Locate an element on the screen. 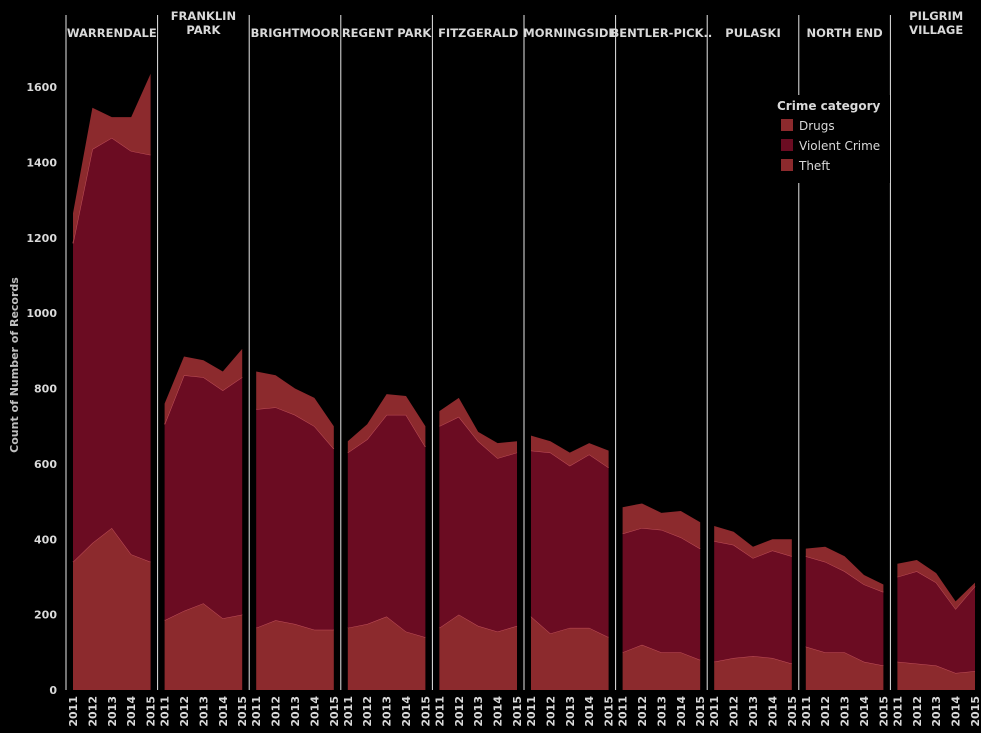 This screenshot has width=981, height=733. panel-title-line: FITZGERALD is located at coordinates (478, 33).